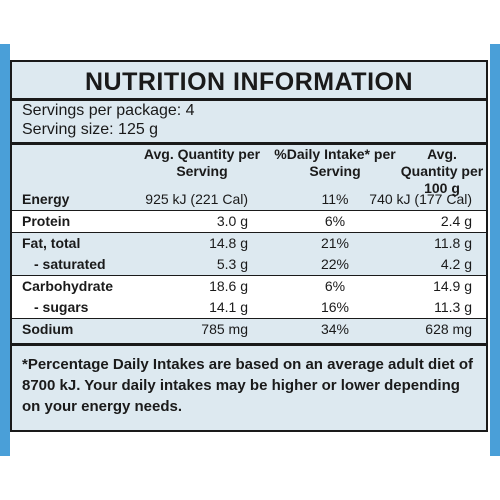  What do you see at coordinates (70, 264) in the screenshot?
I see `nutrient-name: - saturated` at bounding box center [70, 264].